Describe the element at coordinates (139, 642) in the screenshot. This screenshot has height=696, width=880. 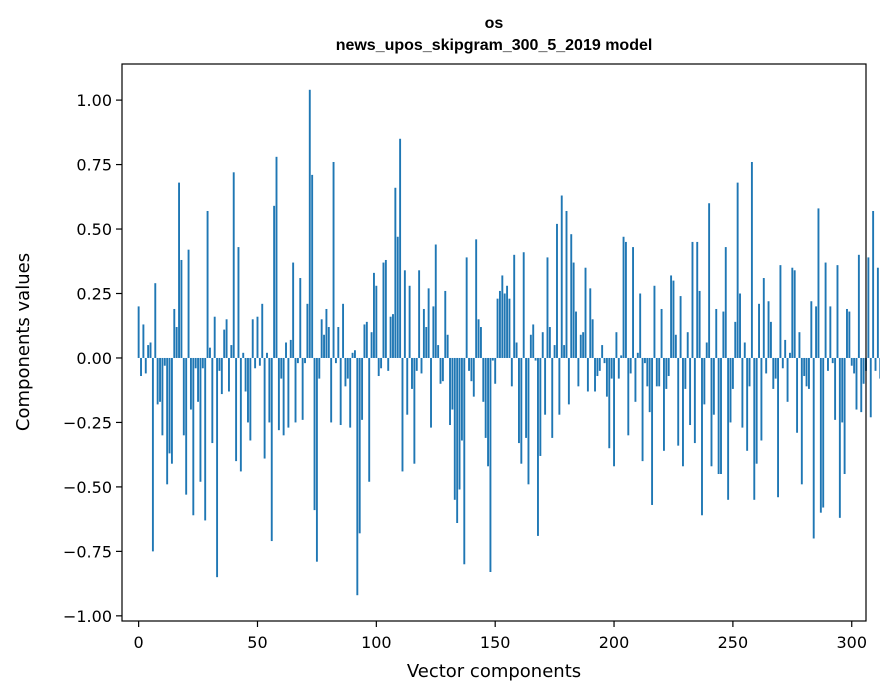
I see `x-tick-label: 0` at that location.